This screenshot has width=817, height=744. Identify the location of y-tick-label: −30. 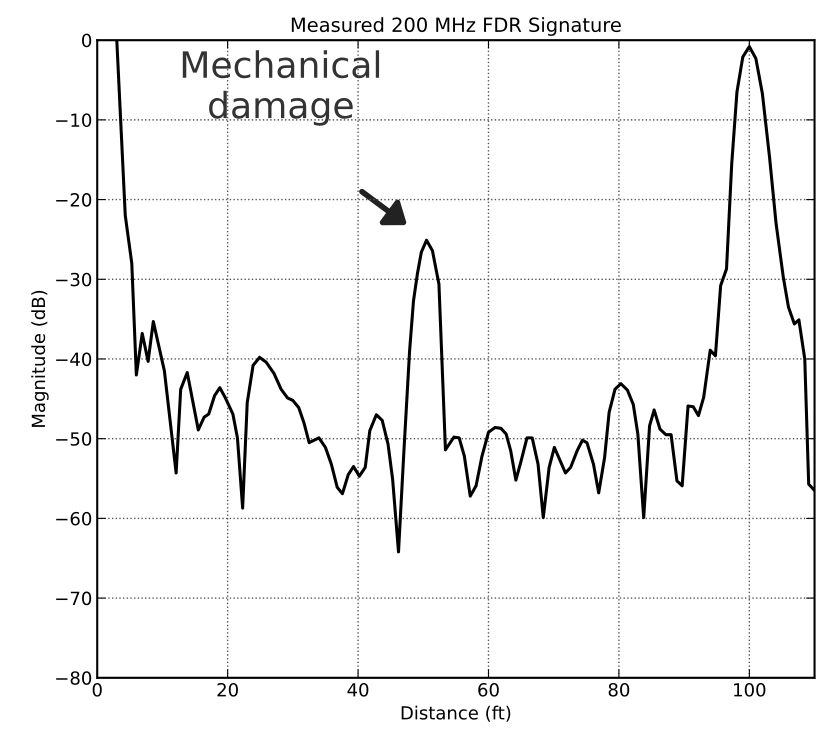
(74, 279).